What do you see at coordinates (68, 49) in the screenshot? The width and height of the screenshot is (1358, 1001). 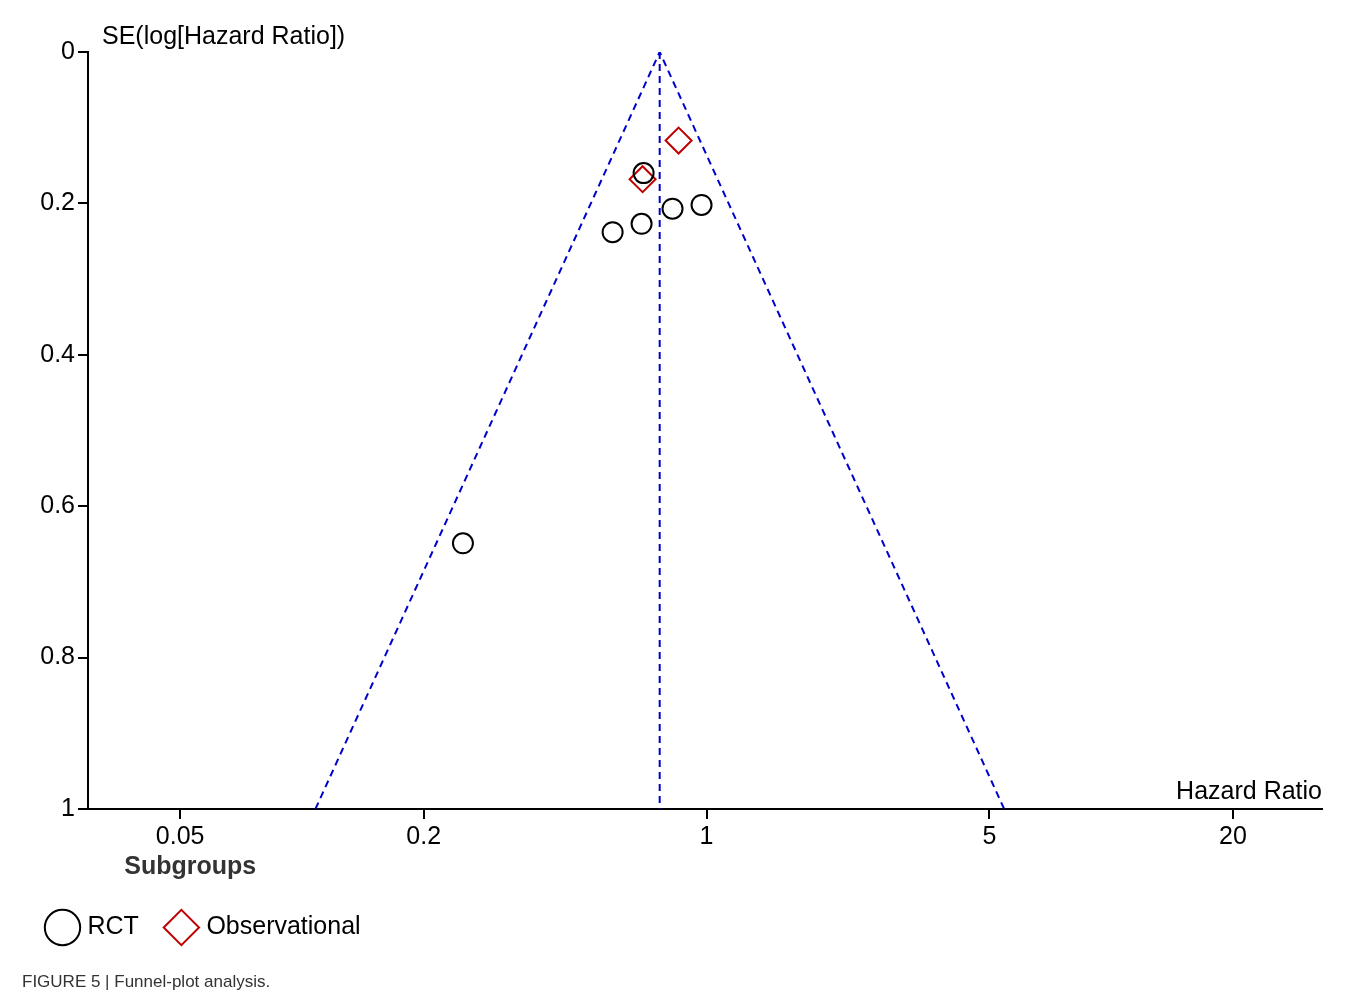 I see `y-tick-label: 0` at bounding box center [68, 49].